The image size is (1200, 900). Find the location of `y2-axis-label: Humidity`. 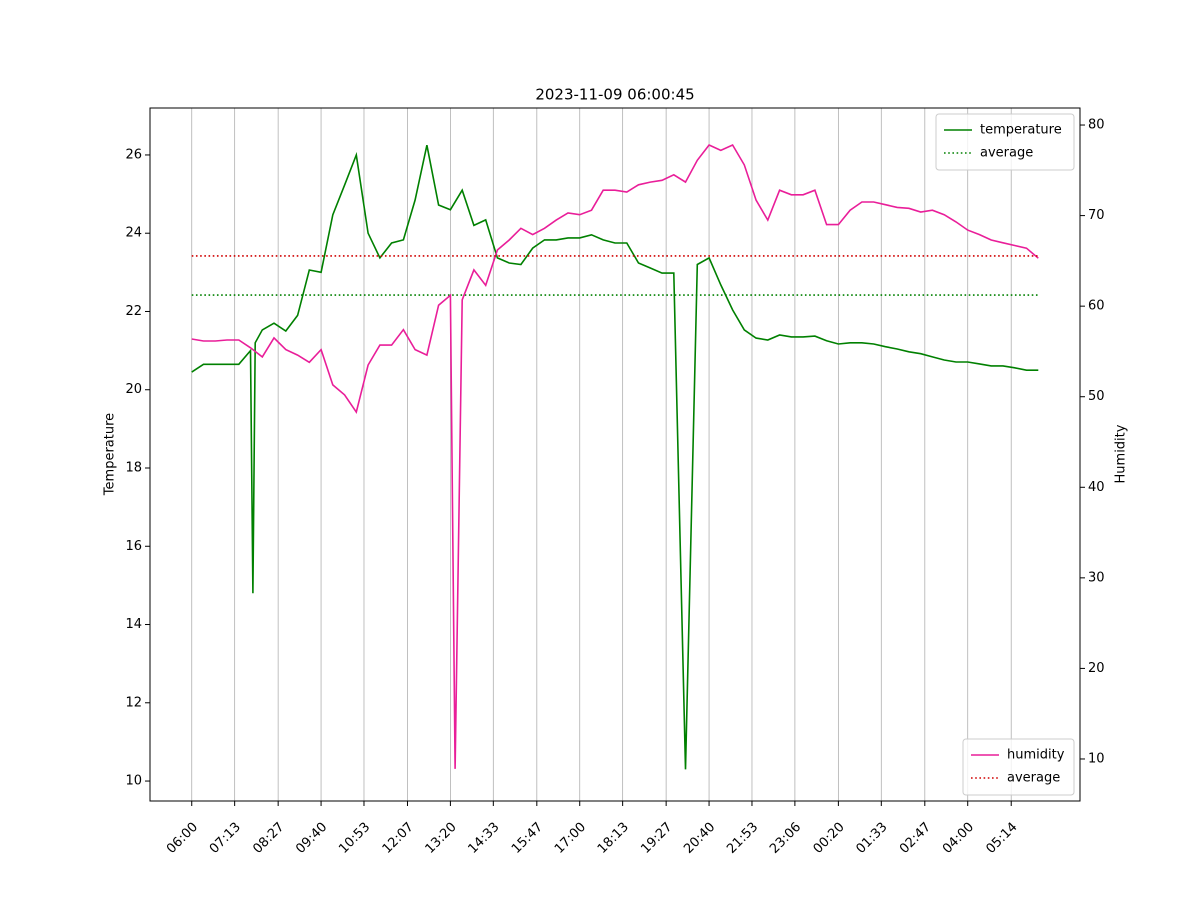

y2-axis-label: Humidity is located at coordinates (1121, 453).